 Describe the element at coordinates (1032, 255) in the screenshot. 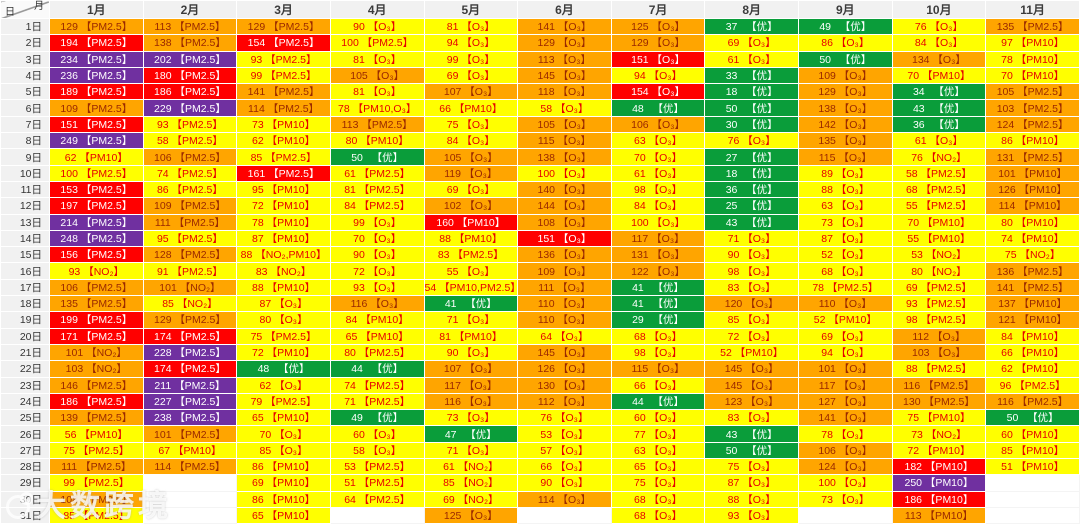

I see `aqi-cell: 75 【NO₂】` at that location.